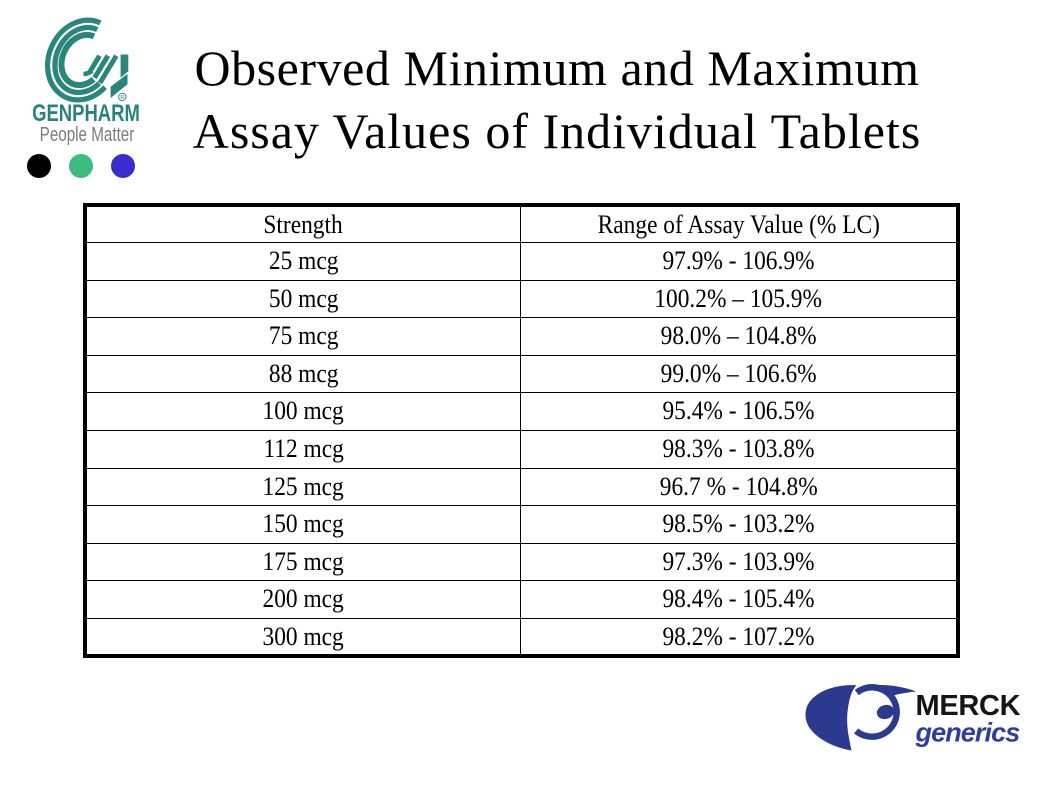  What do you see at coordinates (968, 706) in the screenshot?
I see `svg-text: MERCK` at bounding box center [968, 706].